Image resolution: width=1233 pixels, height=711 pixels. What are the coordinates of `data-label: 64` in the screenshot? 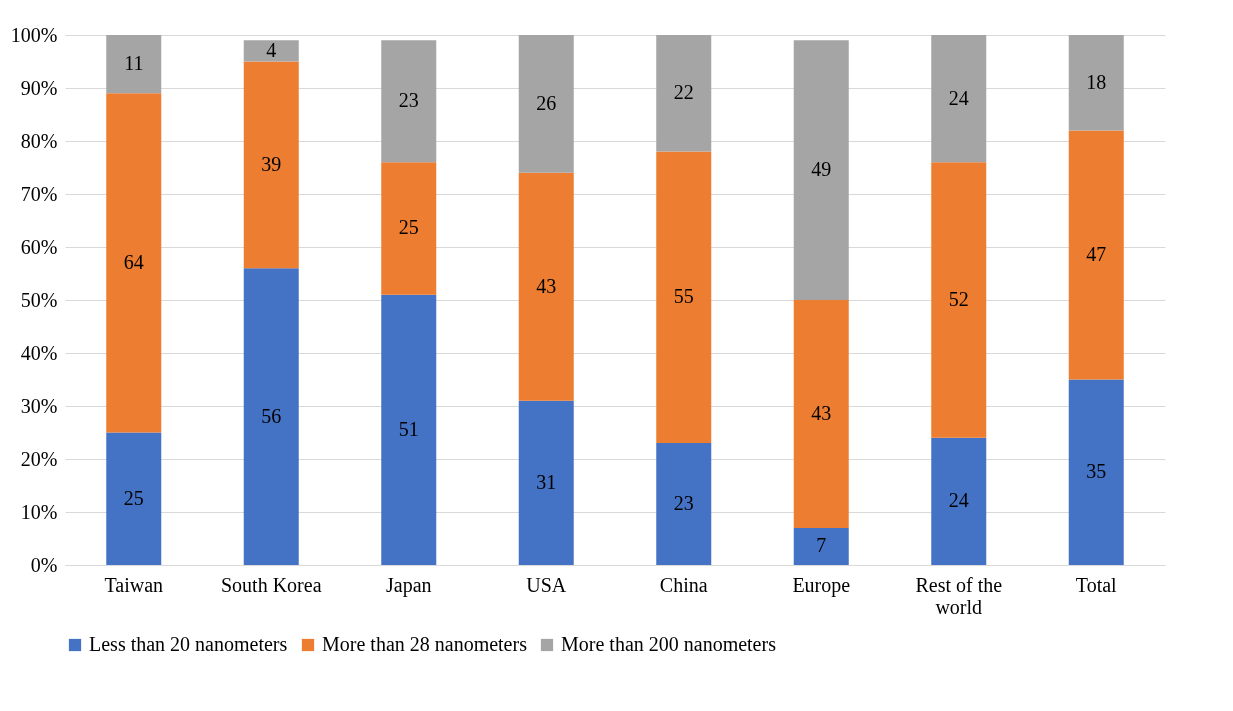 It's located at (133, 261).